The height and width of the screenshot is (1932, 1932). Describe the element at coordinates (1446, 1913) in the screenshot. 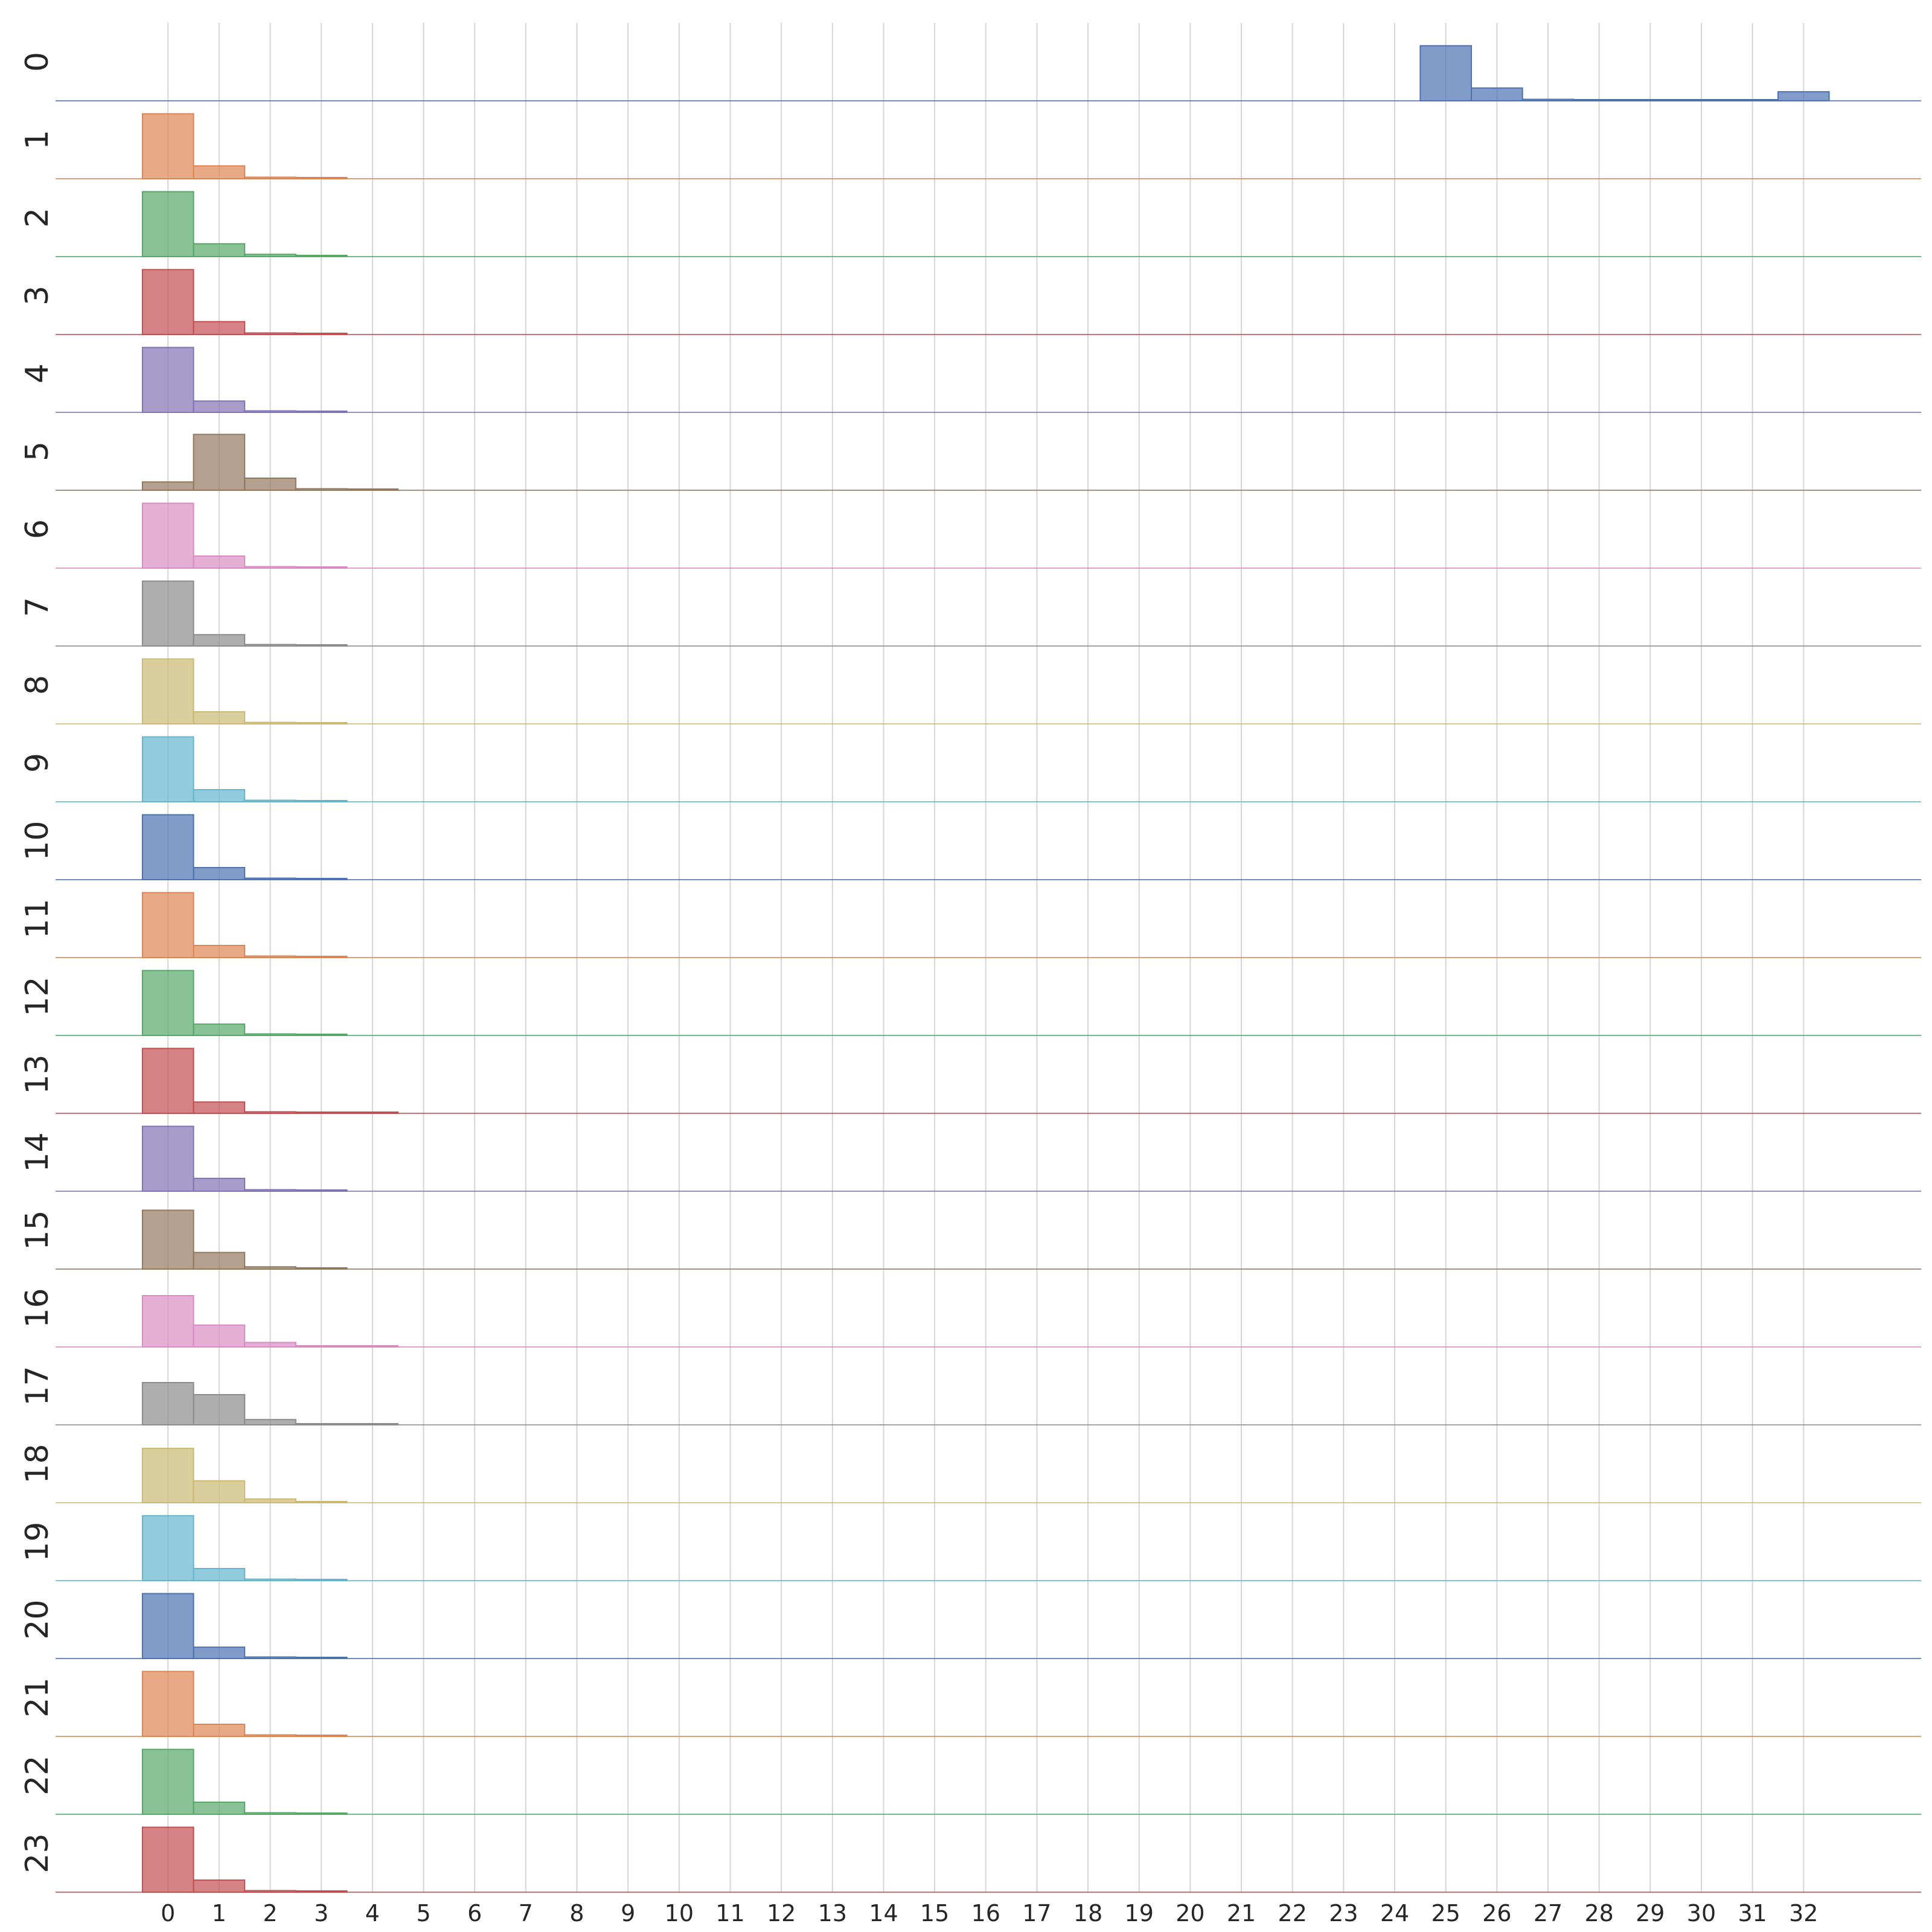

I see `x-tick-label: 25` at that location.